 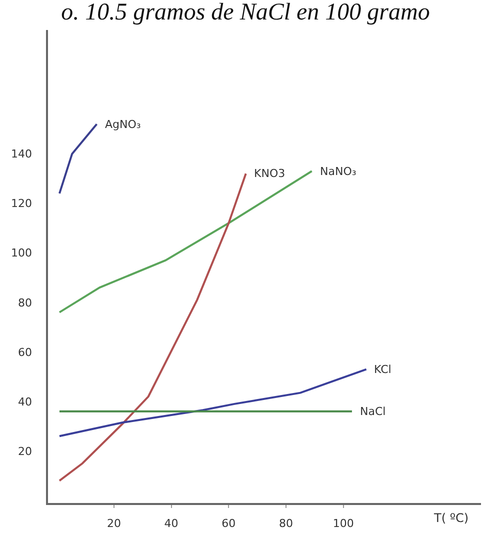 What do you see at coordinates (21, 253) in the screenshot?
I see `y-tick-label: 100` at bounding box center [21, 253].